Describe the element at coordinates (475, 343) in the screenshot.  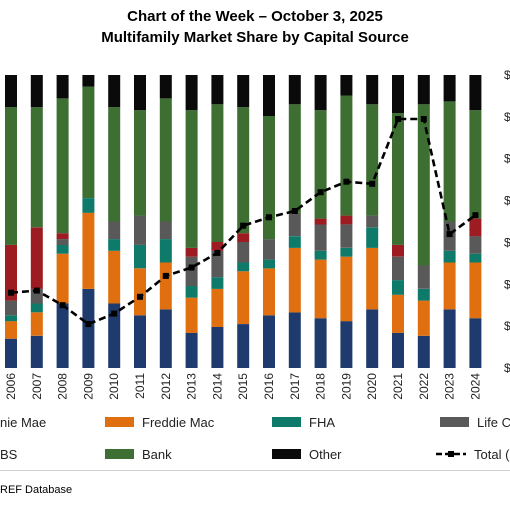
I see `bar-fannie-2024` at that location.